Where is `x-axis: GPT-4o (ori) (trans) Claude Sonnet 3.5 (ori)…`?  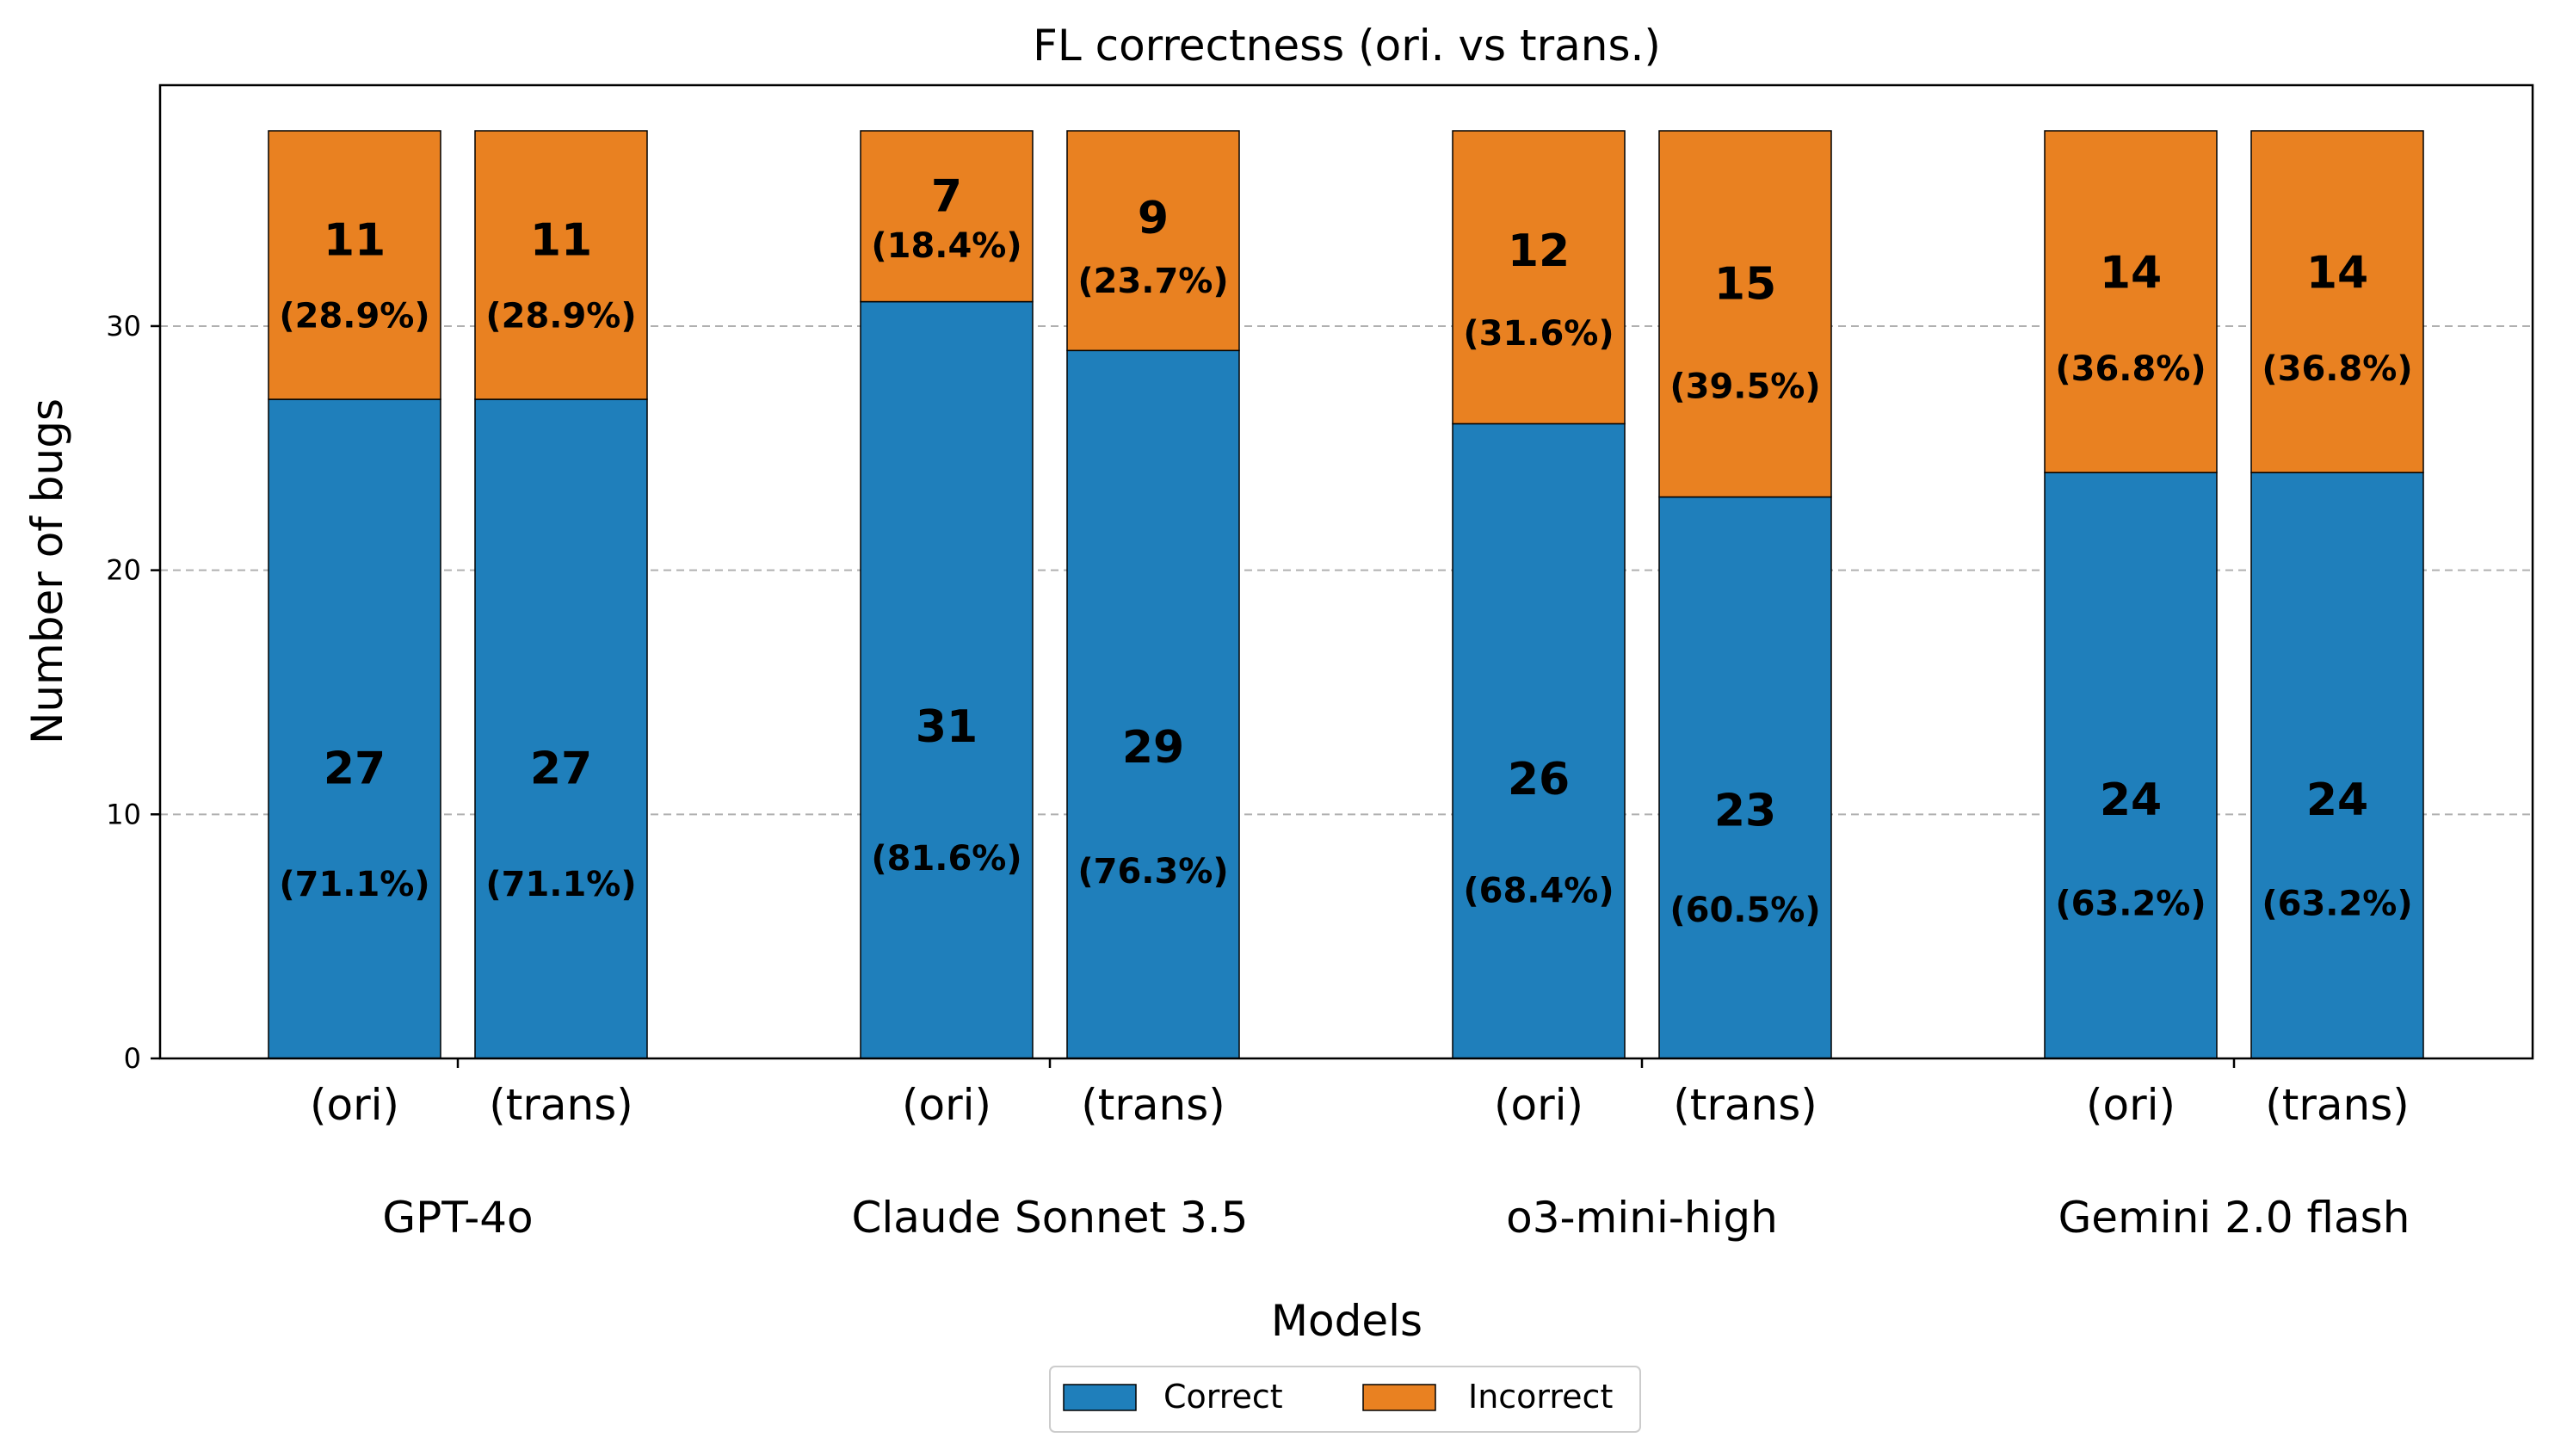 x-axis: GPT-4o (ori) (trans) Claude Sonnet 3.5 (ori)… is located at coordinates (1360, 1150).